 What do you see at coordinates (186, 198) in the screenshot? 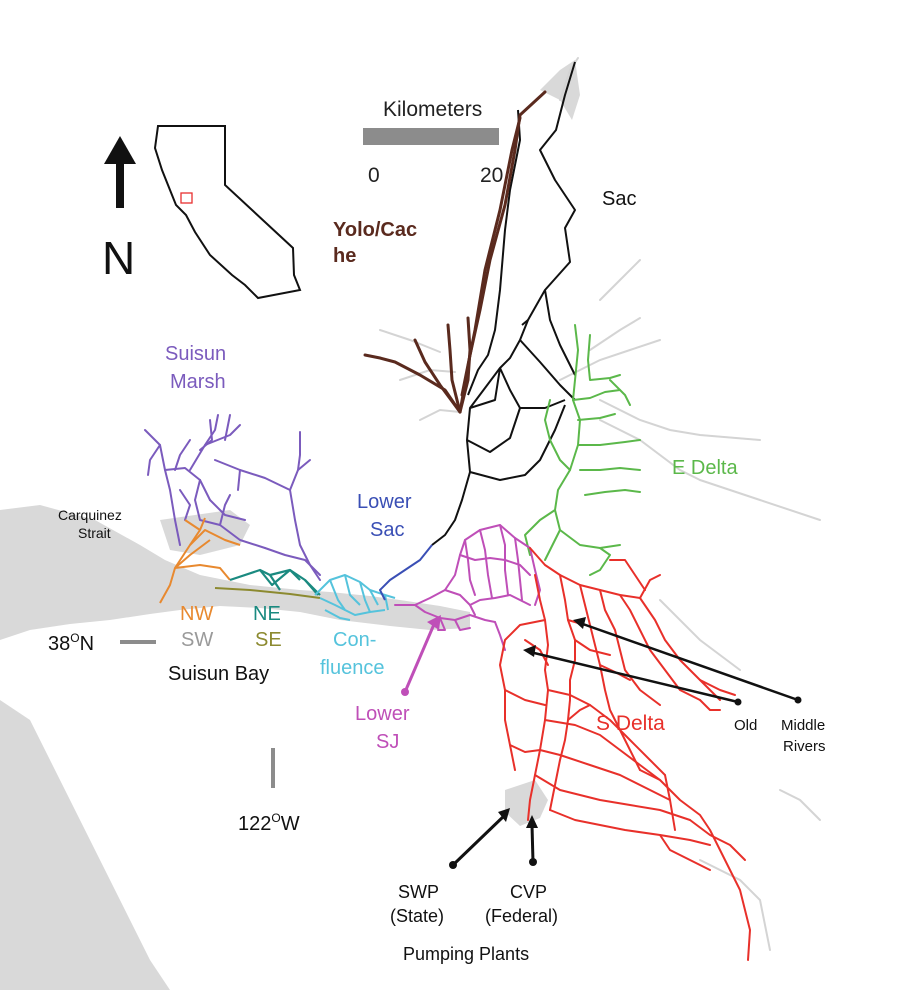
I see `study-area-box` at bounding box center [186, 198].